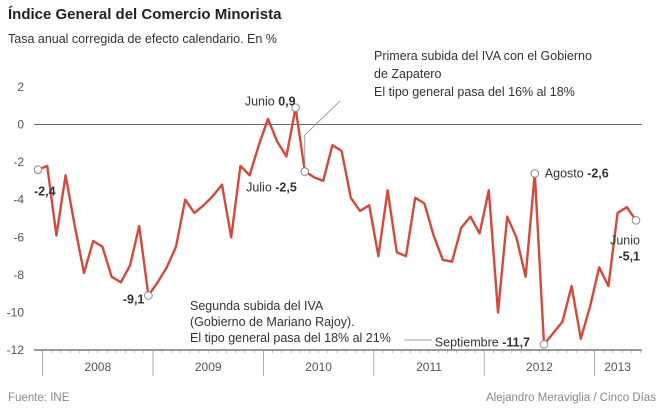  What do you see at coordinates (617, 367) in the screenshot?
I see `x-year-label: 2013` at bounding box center [617, 367].